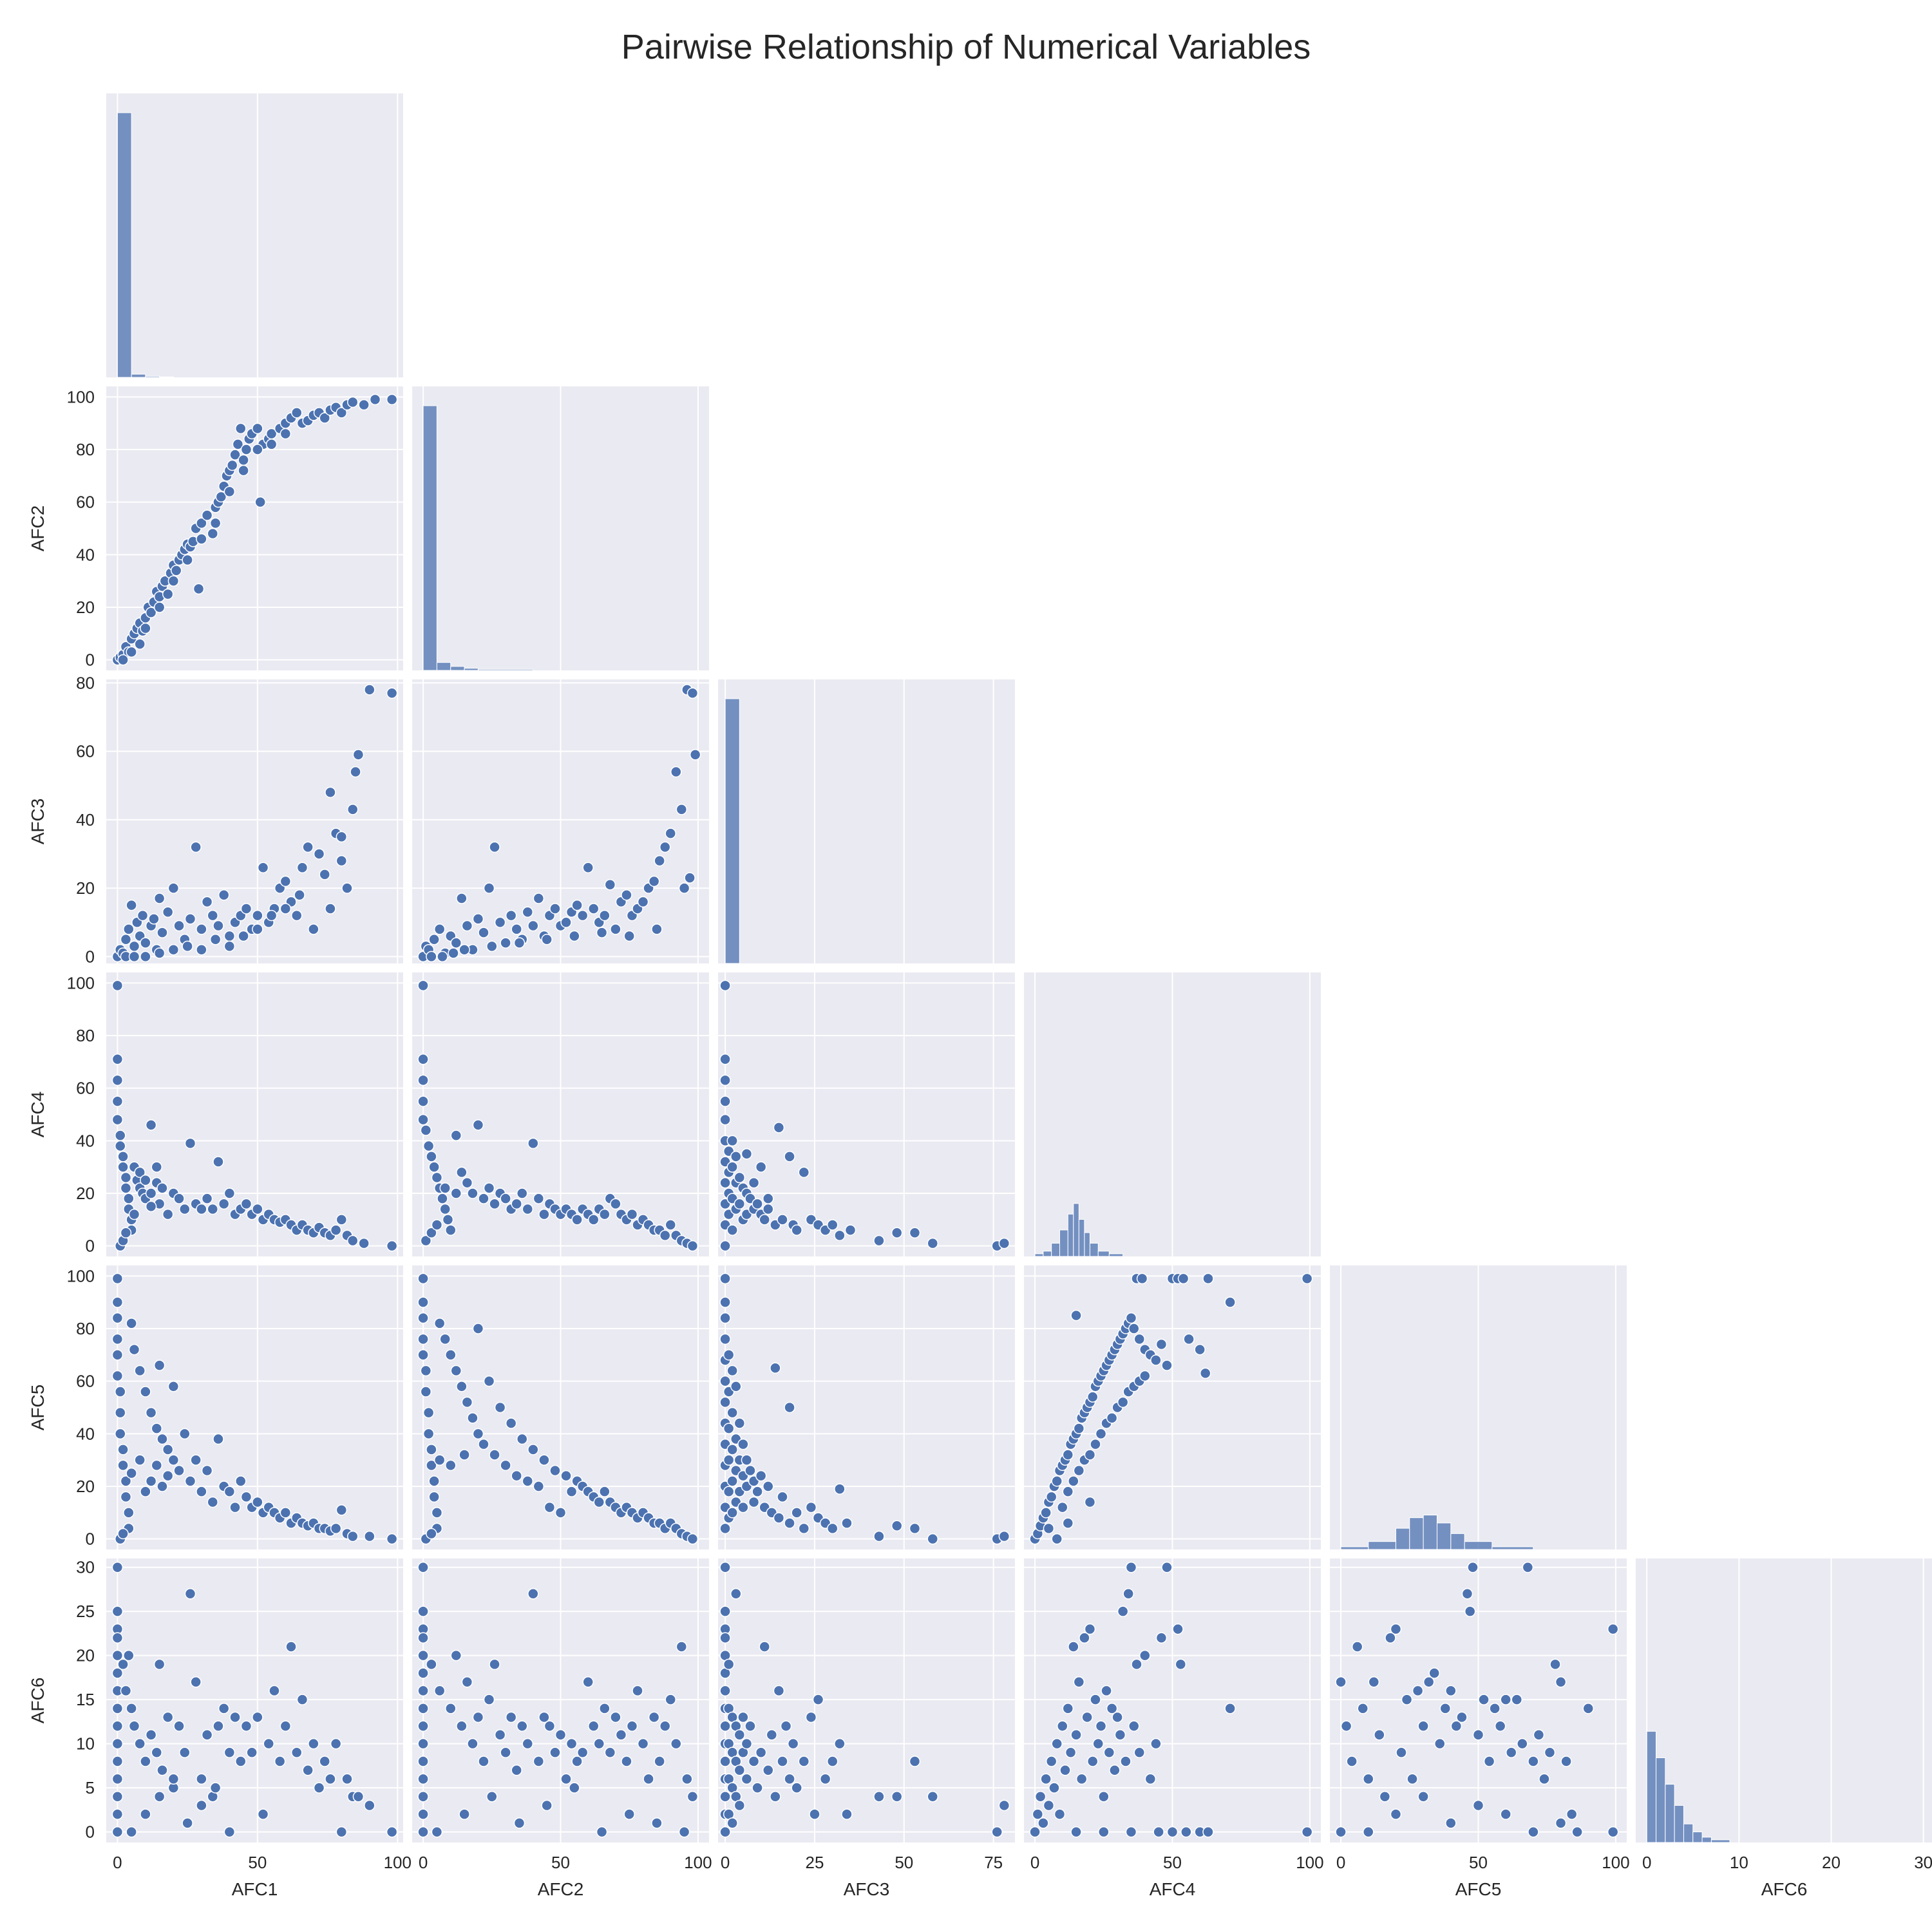 This screenshot has width=1932, height=1932. Describe the element at coordinates (85, 1434) in the screenshot. I see `y-tick-label: 40` at that location.